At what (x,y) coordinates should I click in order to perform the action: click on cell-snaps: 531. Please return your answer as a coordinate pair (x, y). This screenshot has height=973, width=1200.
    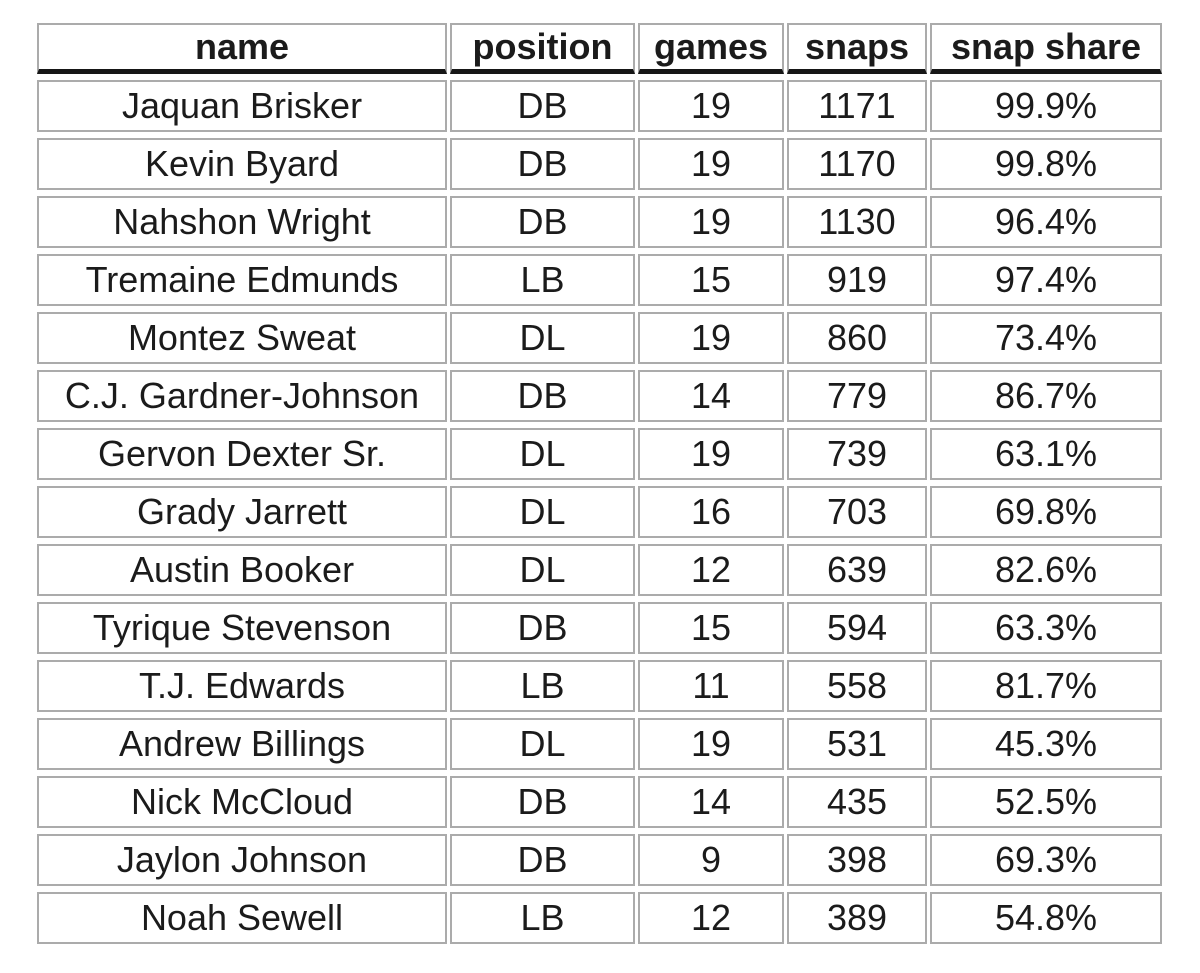
    Looking at the image, I should click on (857, 744).